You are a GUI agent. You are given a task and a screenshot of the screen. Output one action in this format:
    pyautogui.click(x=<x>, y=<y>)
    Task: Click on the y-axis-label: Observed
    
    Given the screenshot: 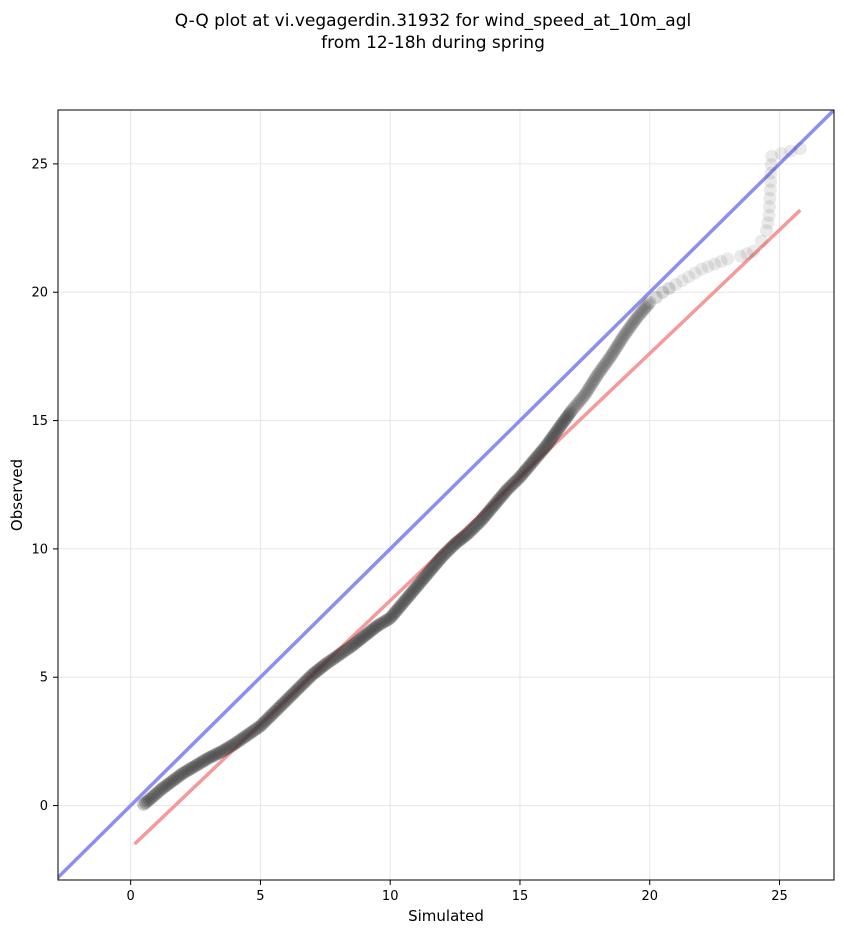 What is the action you would take?
    pyautogui.click(x=17, y=495)
    